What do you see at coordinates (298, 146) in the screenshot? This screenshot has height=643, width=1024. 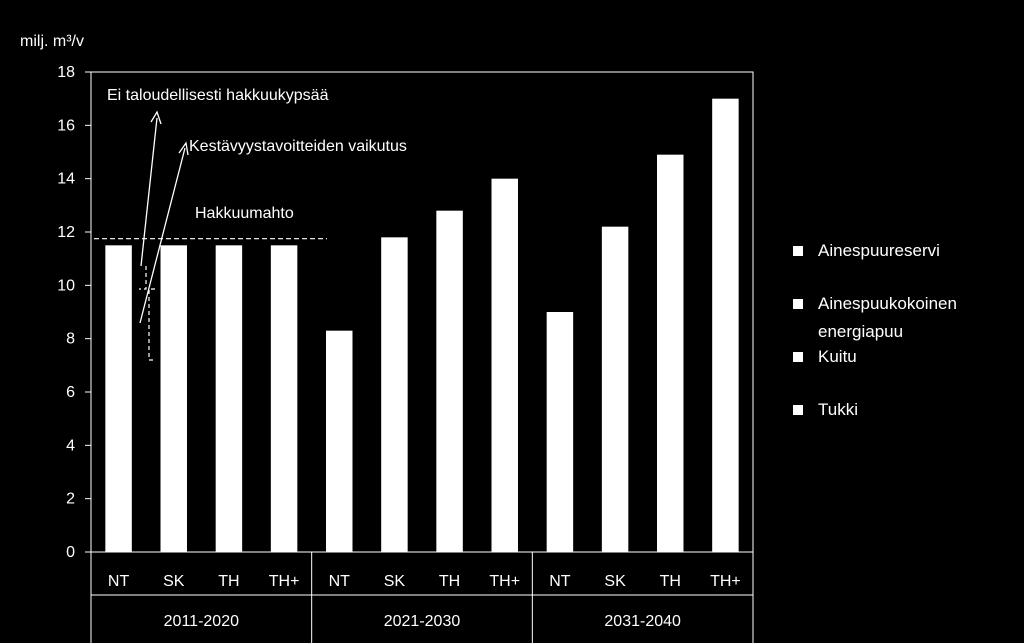 I see `annotation-sustainability: Kestävyystavoitteiden vaikutus` at bounding box center [298, 146].